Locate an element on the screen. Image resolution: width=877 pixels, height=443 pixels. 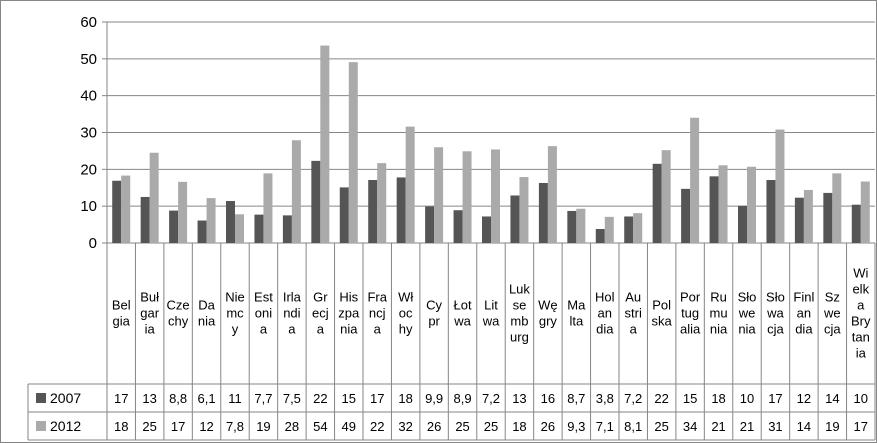
y-tick-label: 50 is located at coordinates (88, 59).